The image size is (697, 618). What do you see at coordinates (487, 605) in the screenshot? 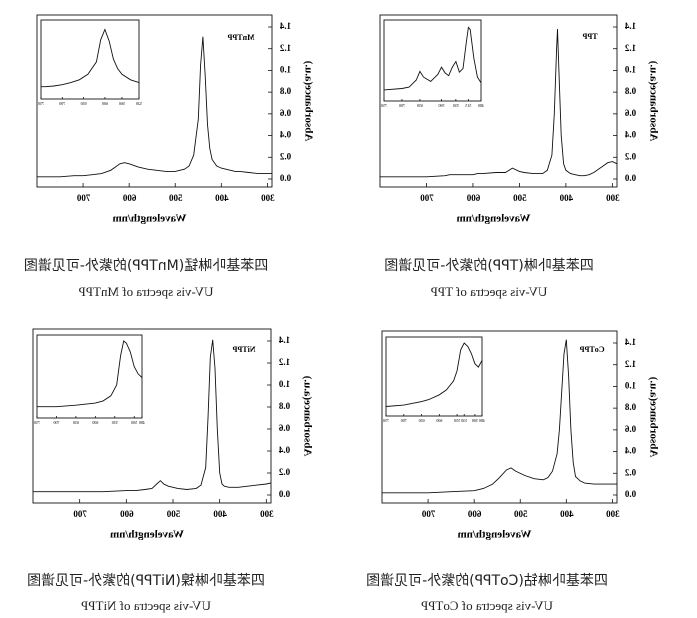
I see `caption-en-cotpp: UV-vis spectra of CoTPP` at bounding box center [487, 605].